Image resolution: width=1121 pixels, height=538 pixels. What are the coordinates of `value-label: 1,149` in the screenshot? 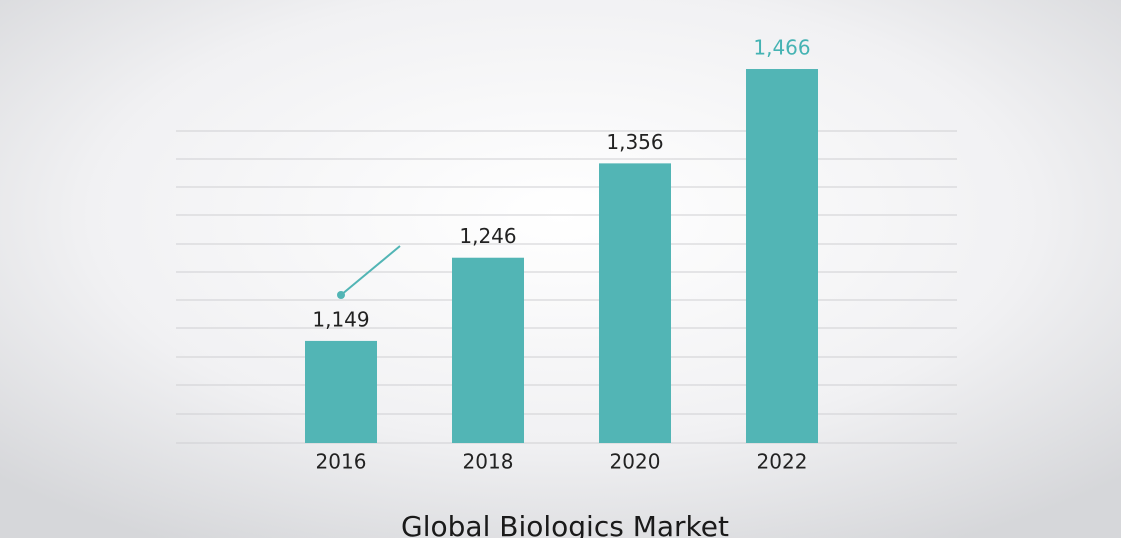 It's located at (340, 319).